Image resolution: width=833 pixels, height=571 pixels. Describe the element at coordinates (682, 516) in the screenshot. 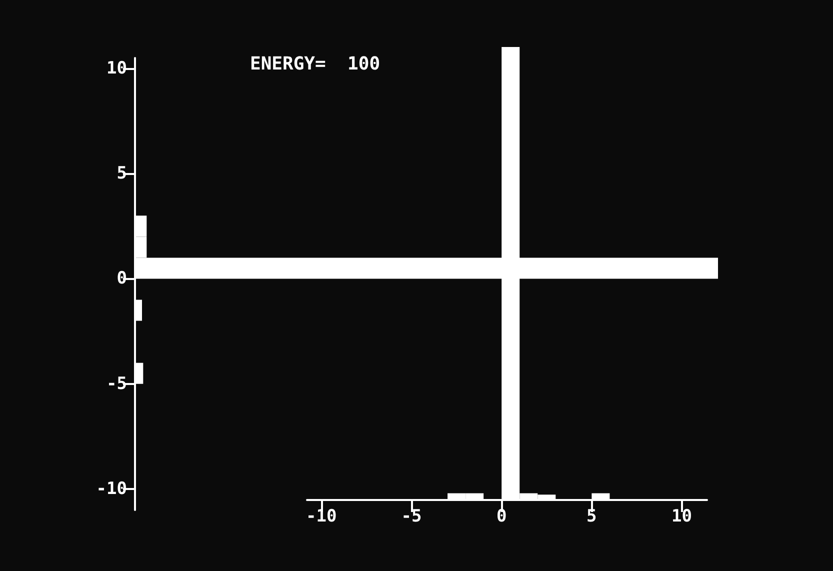

I see `x-tick-label: 10` at that location.